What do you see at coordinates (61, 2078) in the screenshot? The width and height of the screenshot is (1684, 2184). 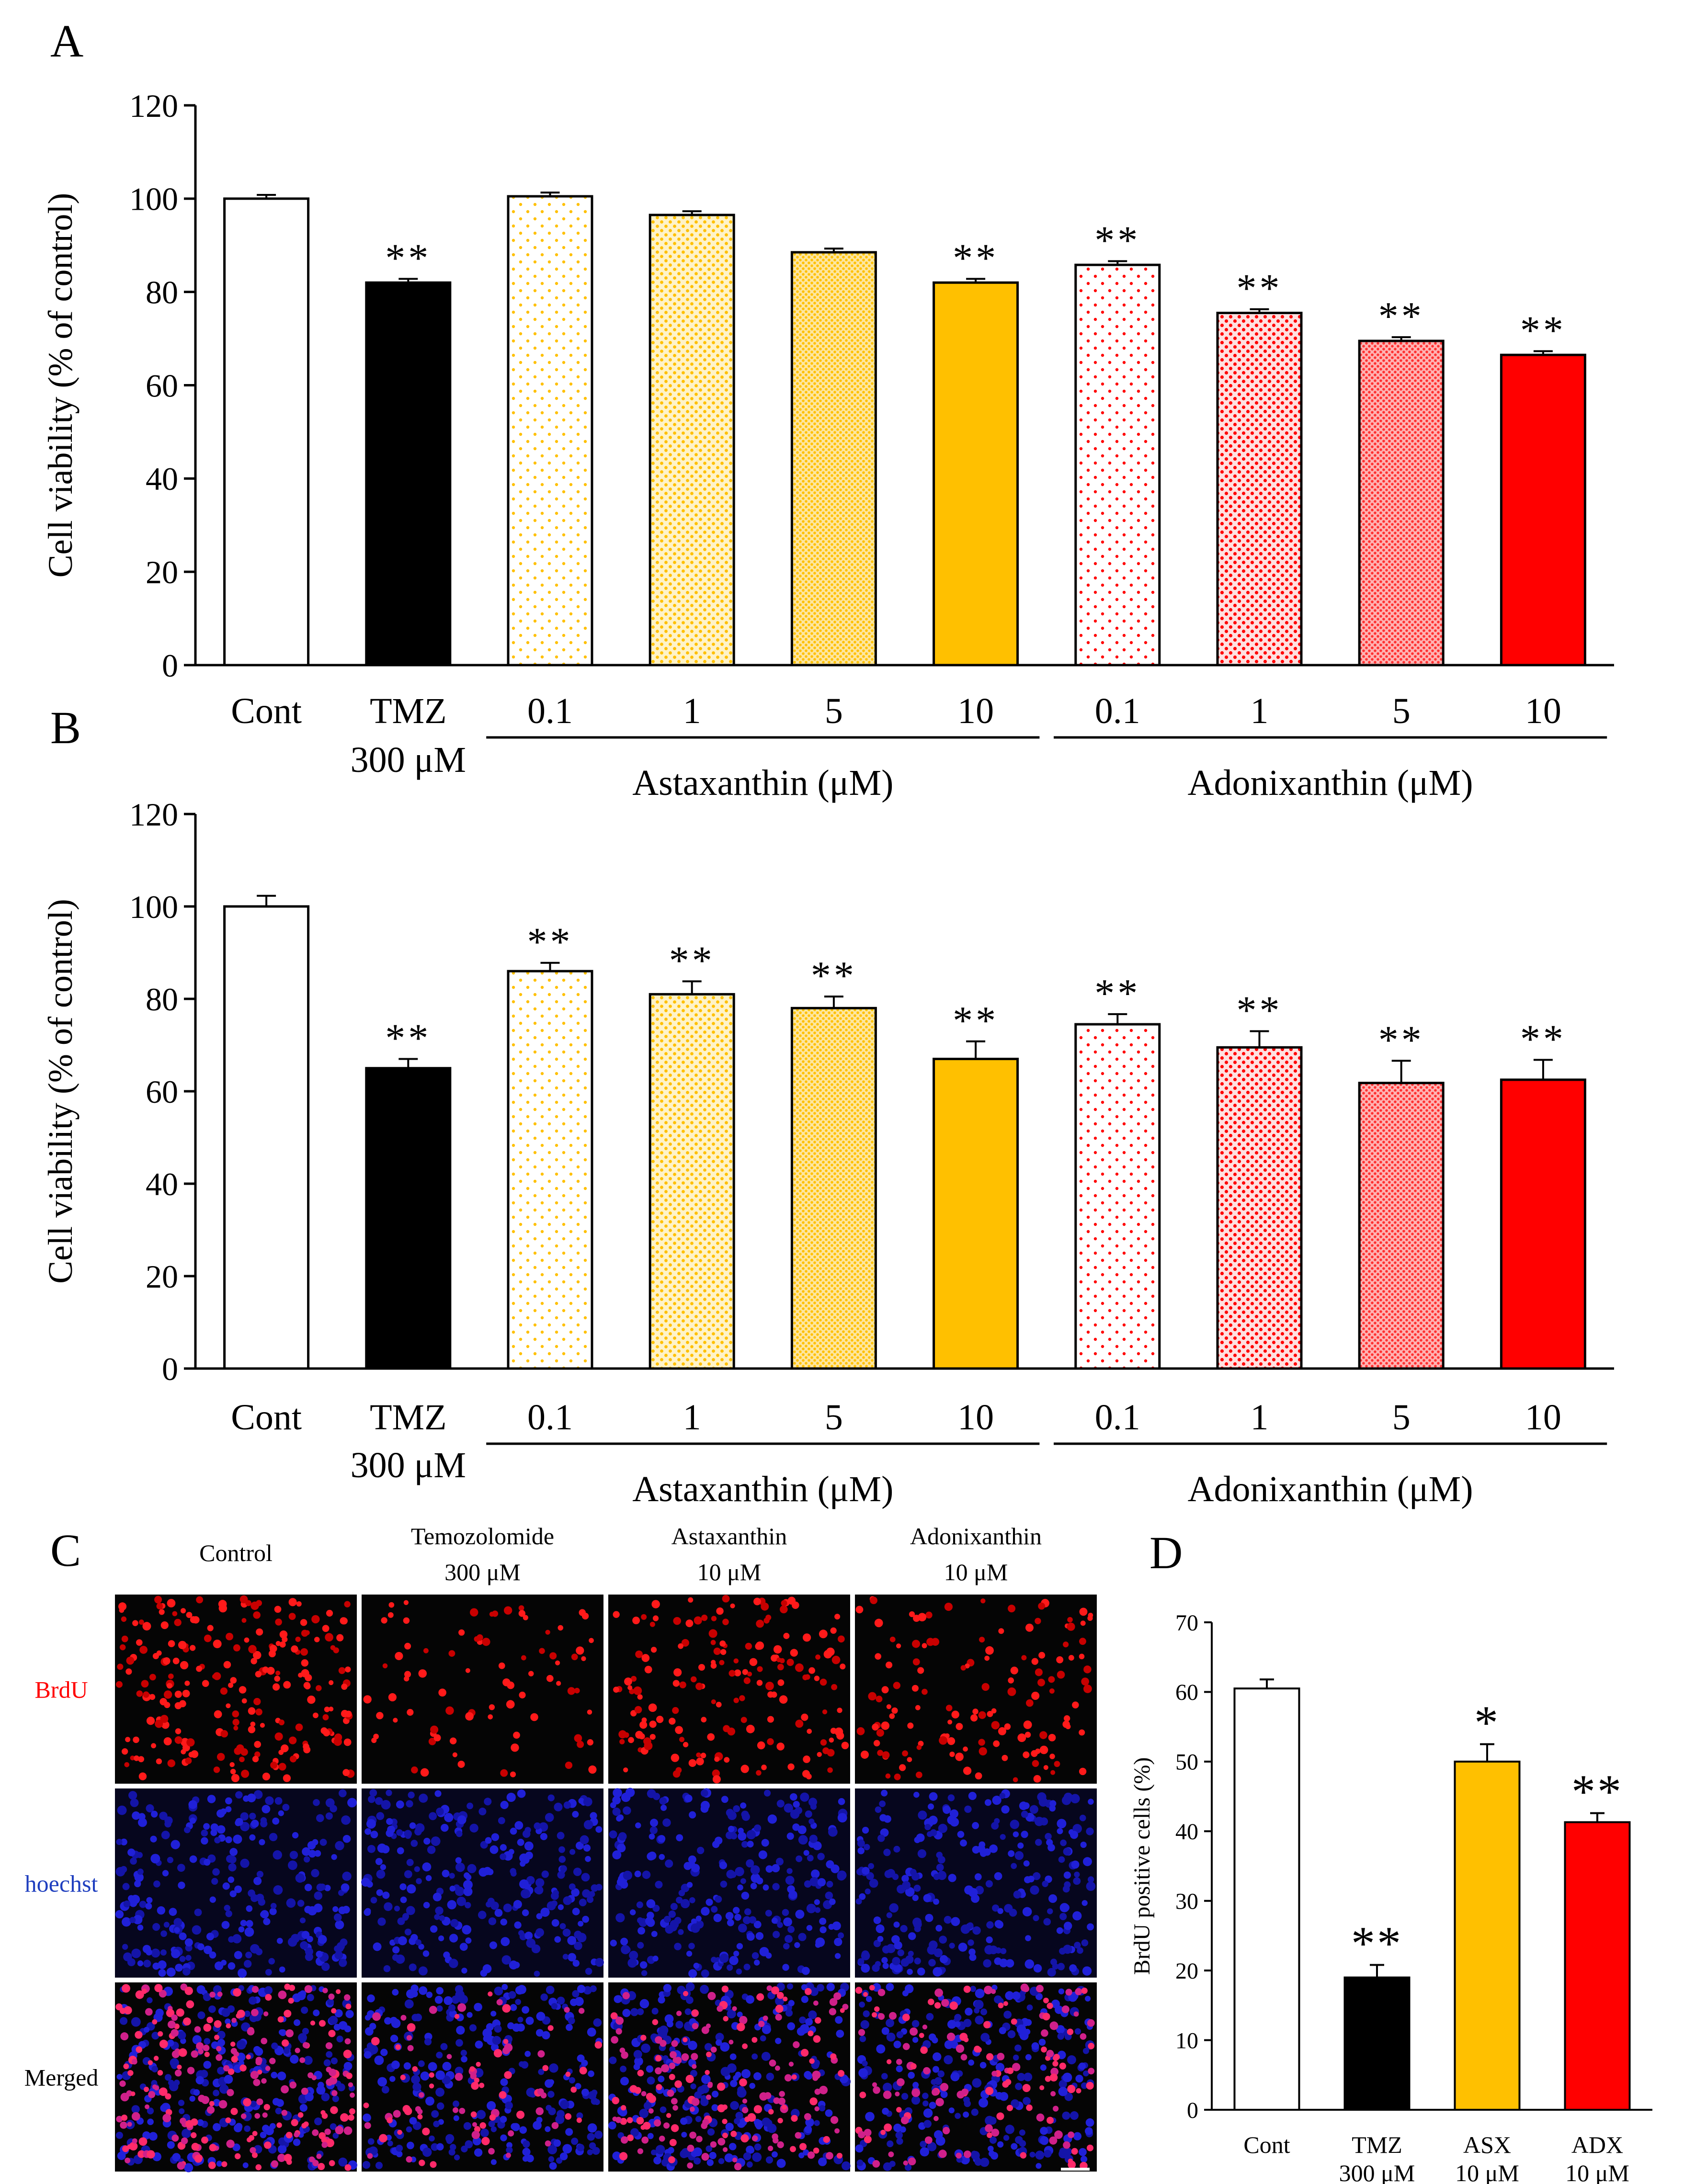 I see `row-label: Merged` at bounding box center [61, 2078].